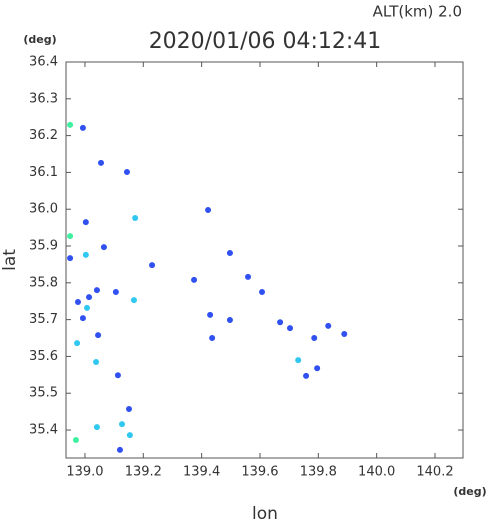 The width and height of the screenshot is (490, 525). Describe the element at coordinates (201, 472) in the screenshot. I see `x-tick-label: 139.4` at that location.